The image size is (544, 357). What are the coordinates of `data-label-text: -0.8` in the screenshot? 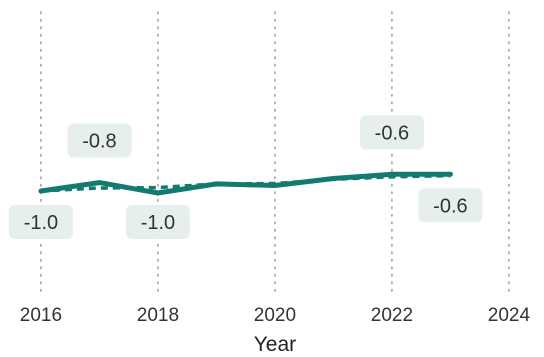 It's located at (99, 142).